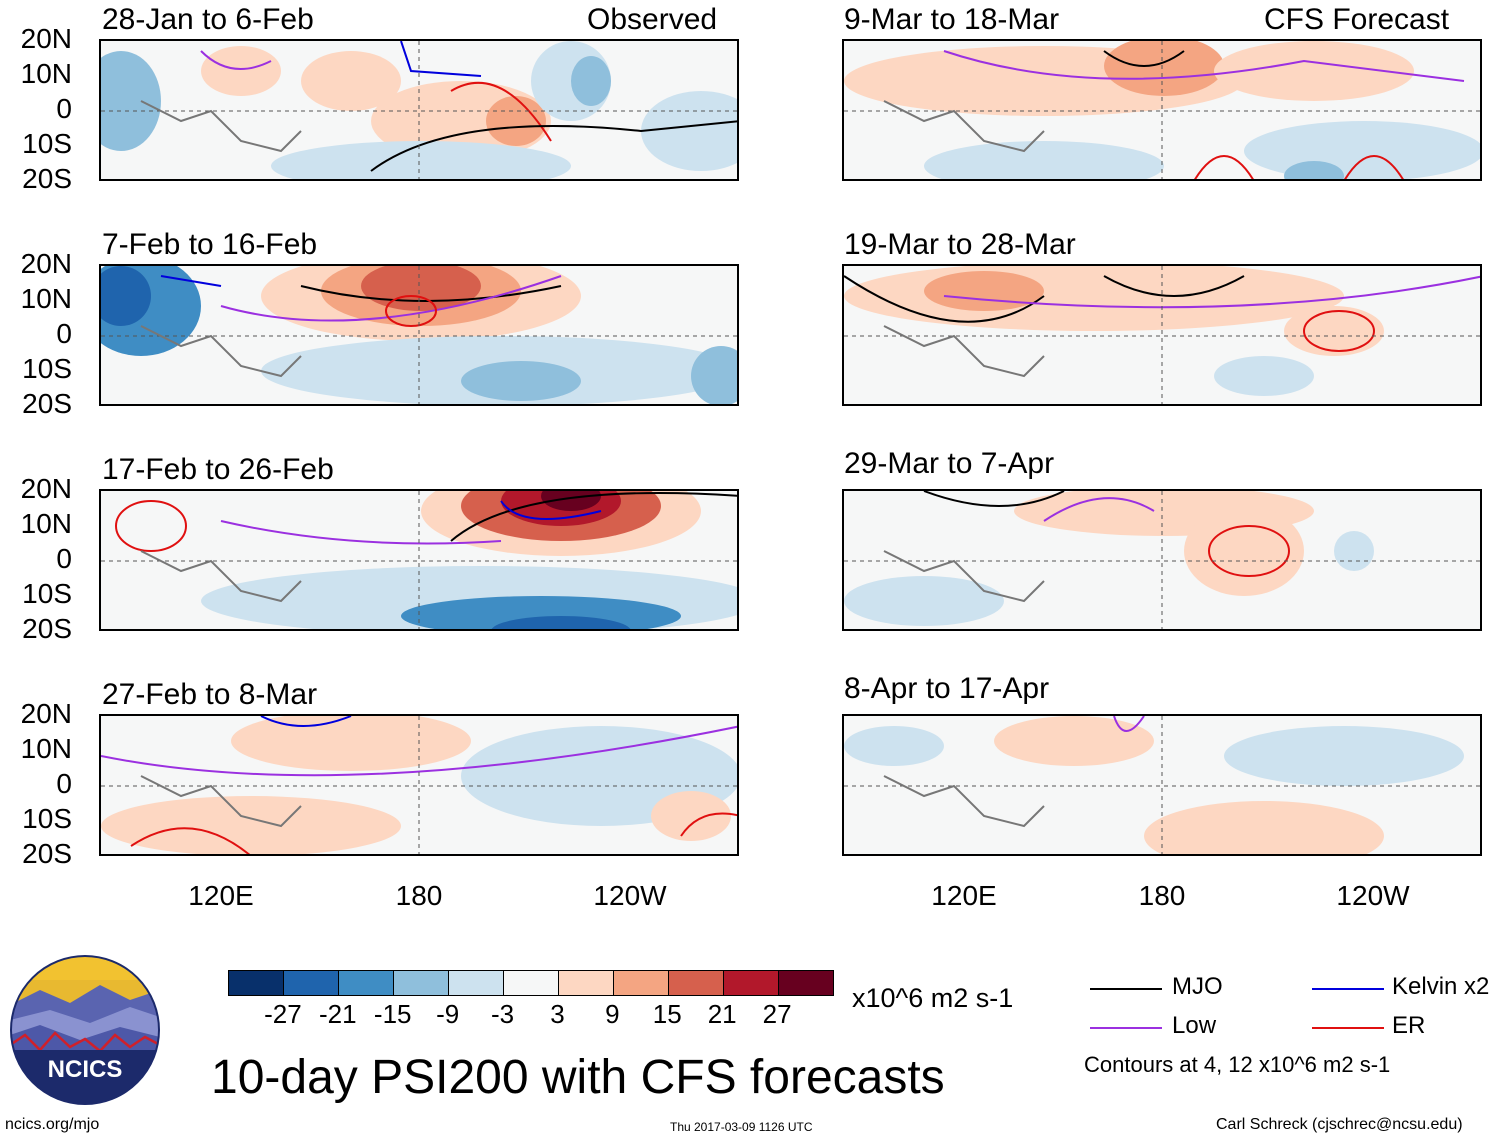 Image resolution: width=1510 pixels, height=1142 pixels. What do you see at coordinates (960, 244) in the screenshot?
I see `panel-title-6: 19-Mar to 28-Mar` at bounding box center [960, 244].